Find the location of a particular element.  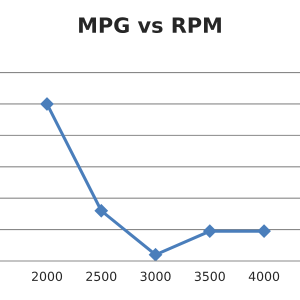

x-tick-label: 3500 is located at coordinates (209, 277).